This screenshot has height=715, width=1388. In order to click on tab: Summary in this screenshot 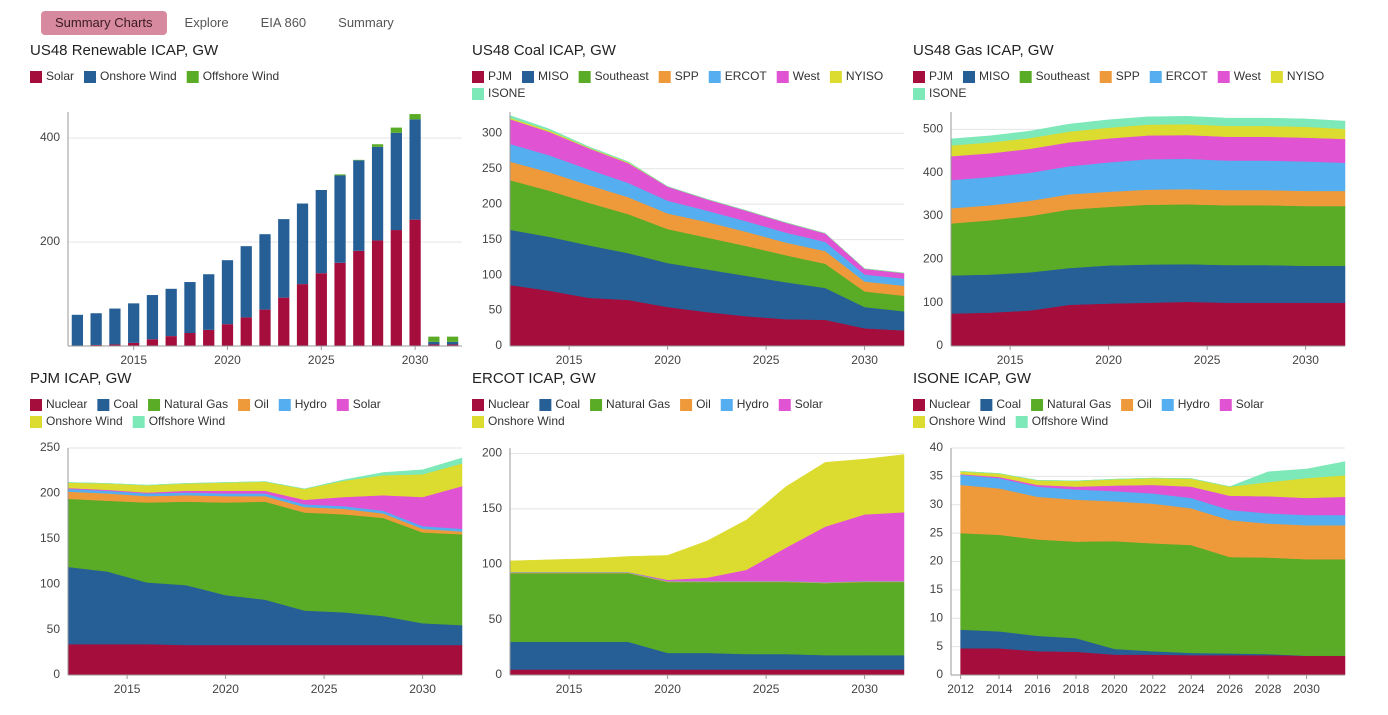, I will do `click(366, 22)`.